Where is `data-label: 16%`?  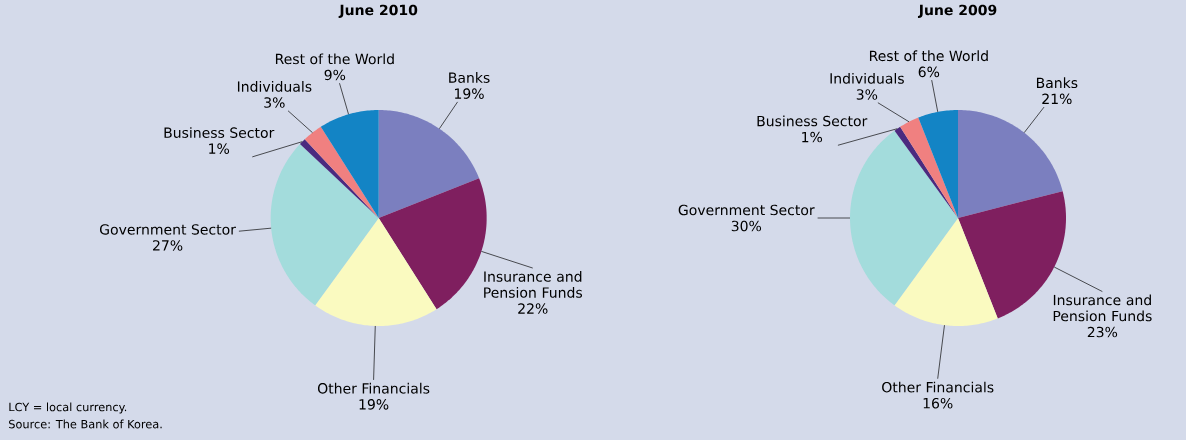 data-label: 16% is located at coordinates (938, 403).